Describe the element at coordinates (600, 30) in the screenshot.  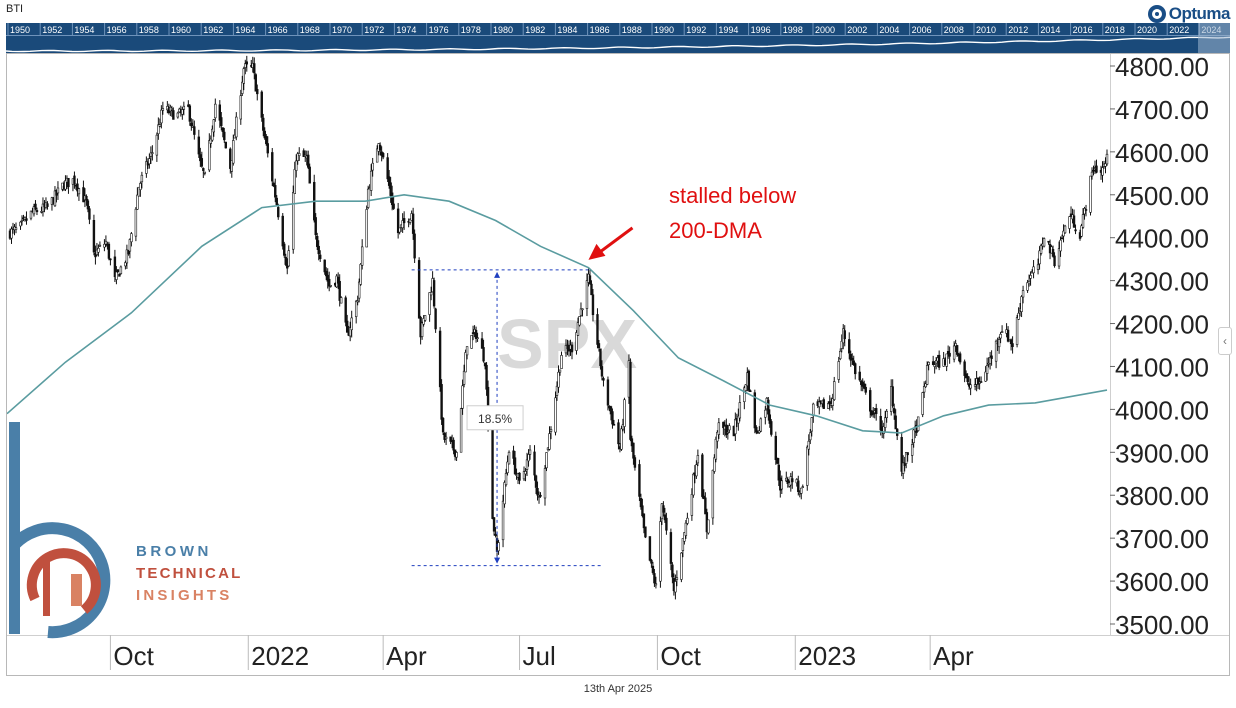
I see `overview-year-label: 1986` at that location.